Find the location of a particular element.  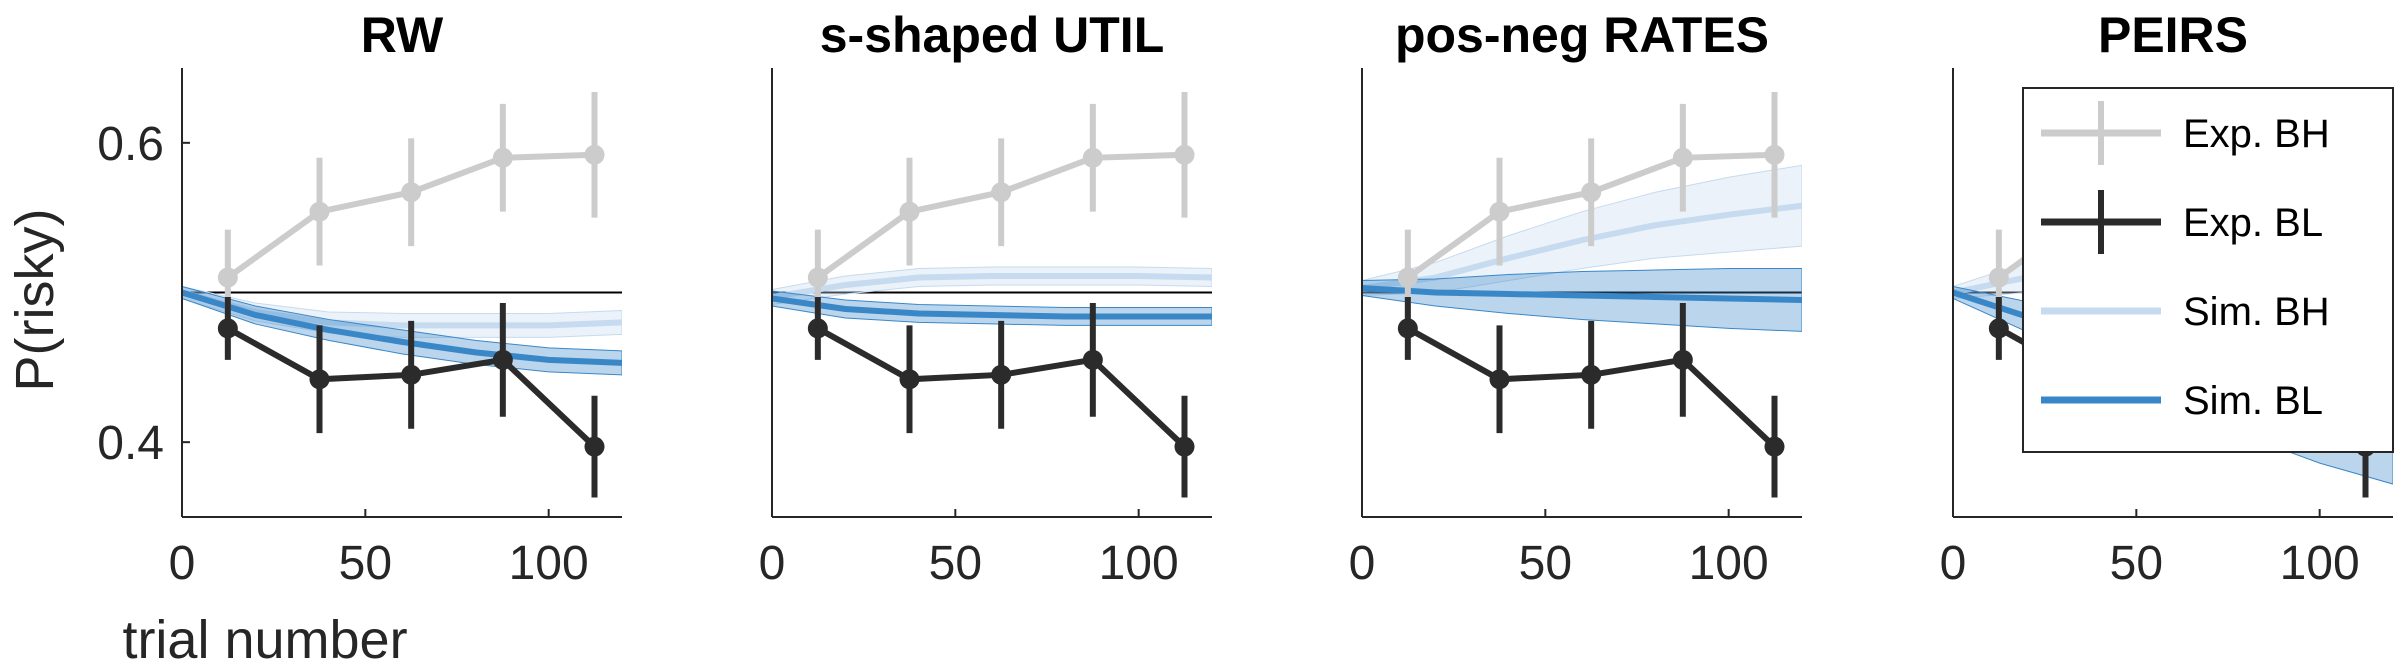

panel-title: PEIRS is located at coordinates (2173, 35).